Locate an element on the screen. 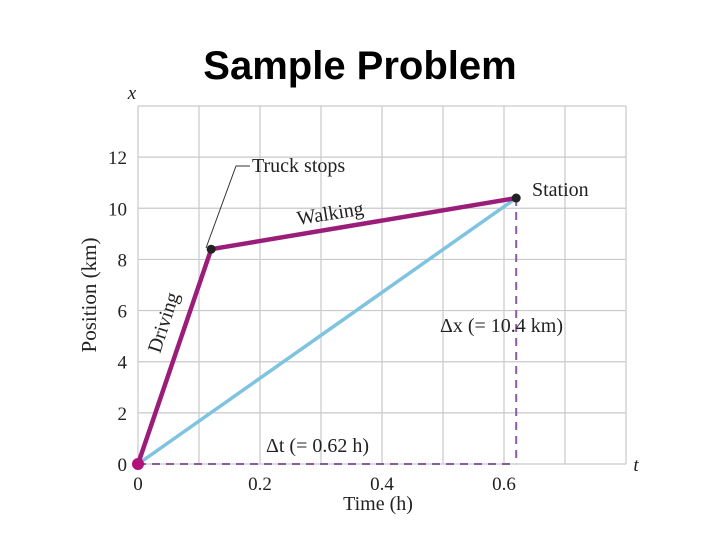 This screenshot has height=540, width=720. y-tick-label: 2 is located at coordinates (123, 414).